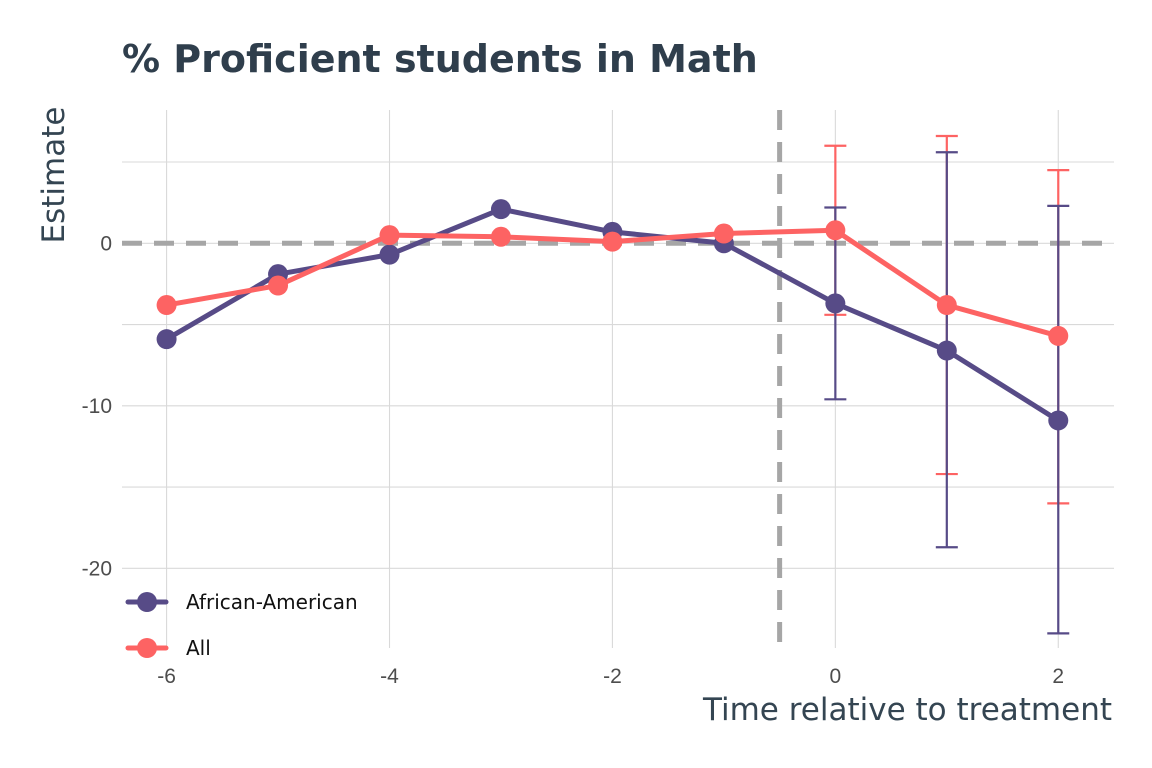  I want to click on x-tick-label: 2, so click(1058, 676).